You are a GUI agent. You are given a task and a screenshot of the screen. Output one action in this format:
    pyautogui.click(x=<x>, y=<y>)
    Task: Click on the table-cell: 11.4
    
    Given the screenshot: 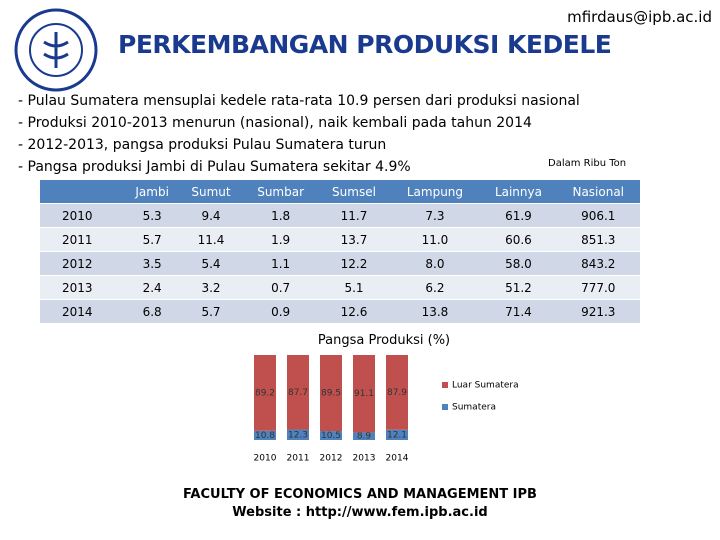 What is the action you would take?
    pyautogui.click(x=211, y=239)
    